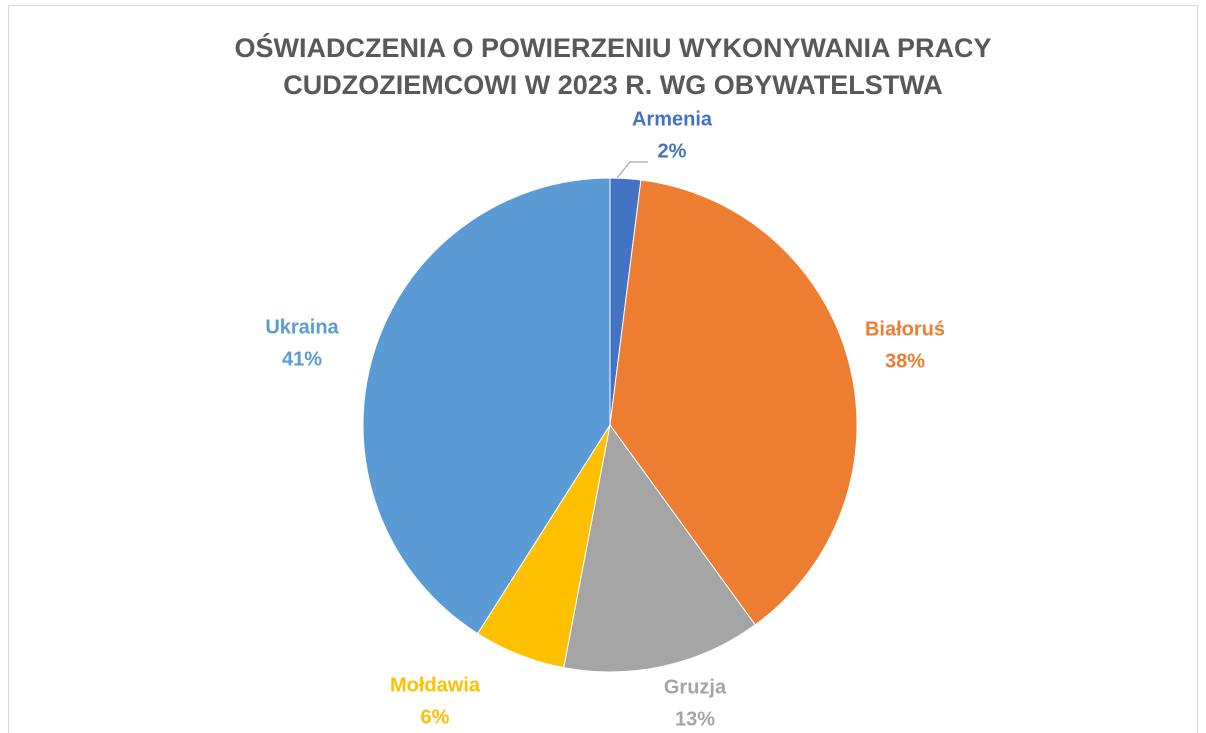  I want to click on data-label: 2%, so click(672, 151).